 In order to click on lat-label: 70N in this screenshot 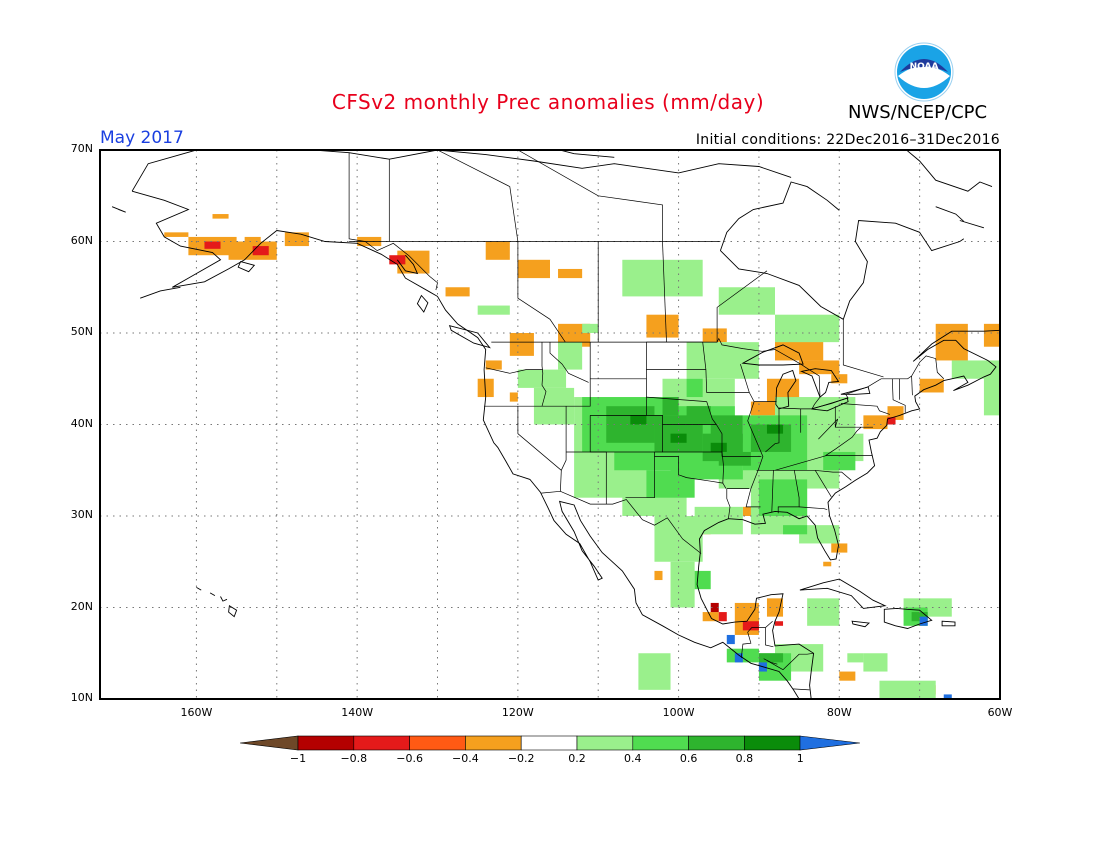, I will do `click(81, 148)`.